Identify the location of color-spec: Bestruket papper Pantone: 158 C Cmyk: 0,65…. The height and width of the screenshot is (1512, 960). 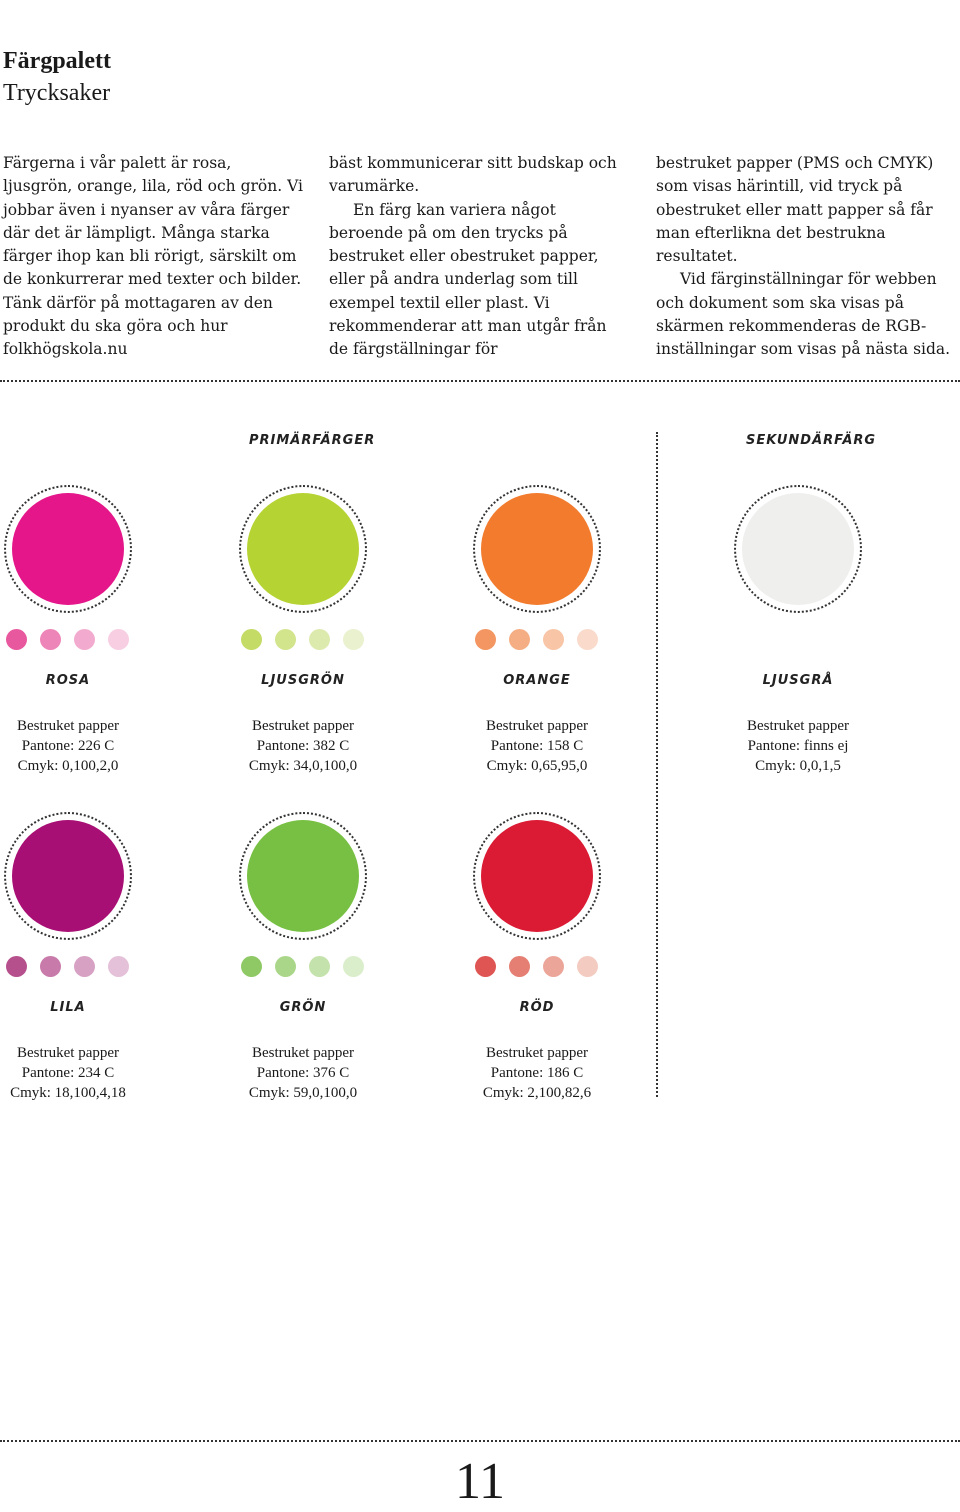
(537, 746).